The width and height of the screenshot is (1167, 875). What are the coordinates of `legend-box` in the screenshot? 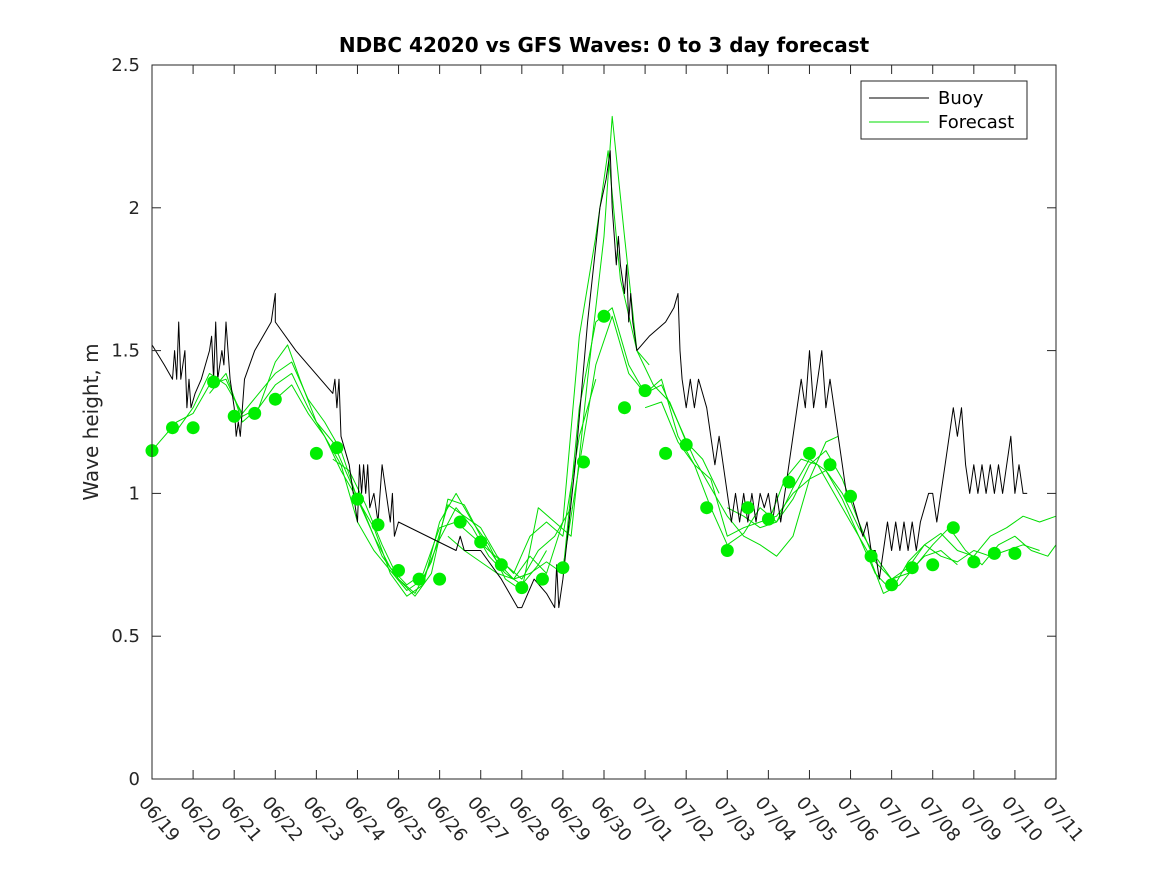 It's located at (944, 110).